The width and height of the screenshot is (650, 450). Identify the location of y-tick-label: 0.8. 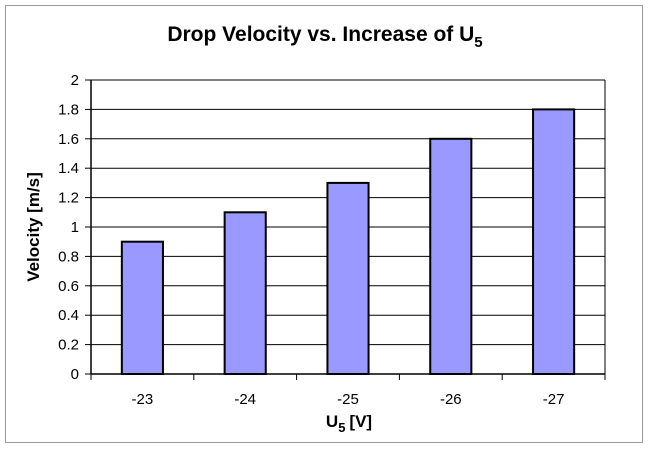
(68, 256).